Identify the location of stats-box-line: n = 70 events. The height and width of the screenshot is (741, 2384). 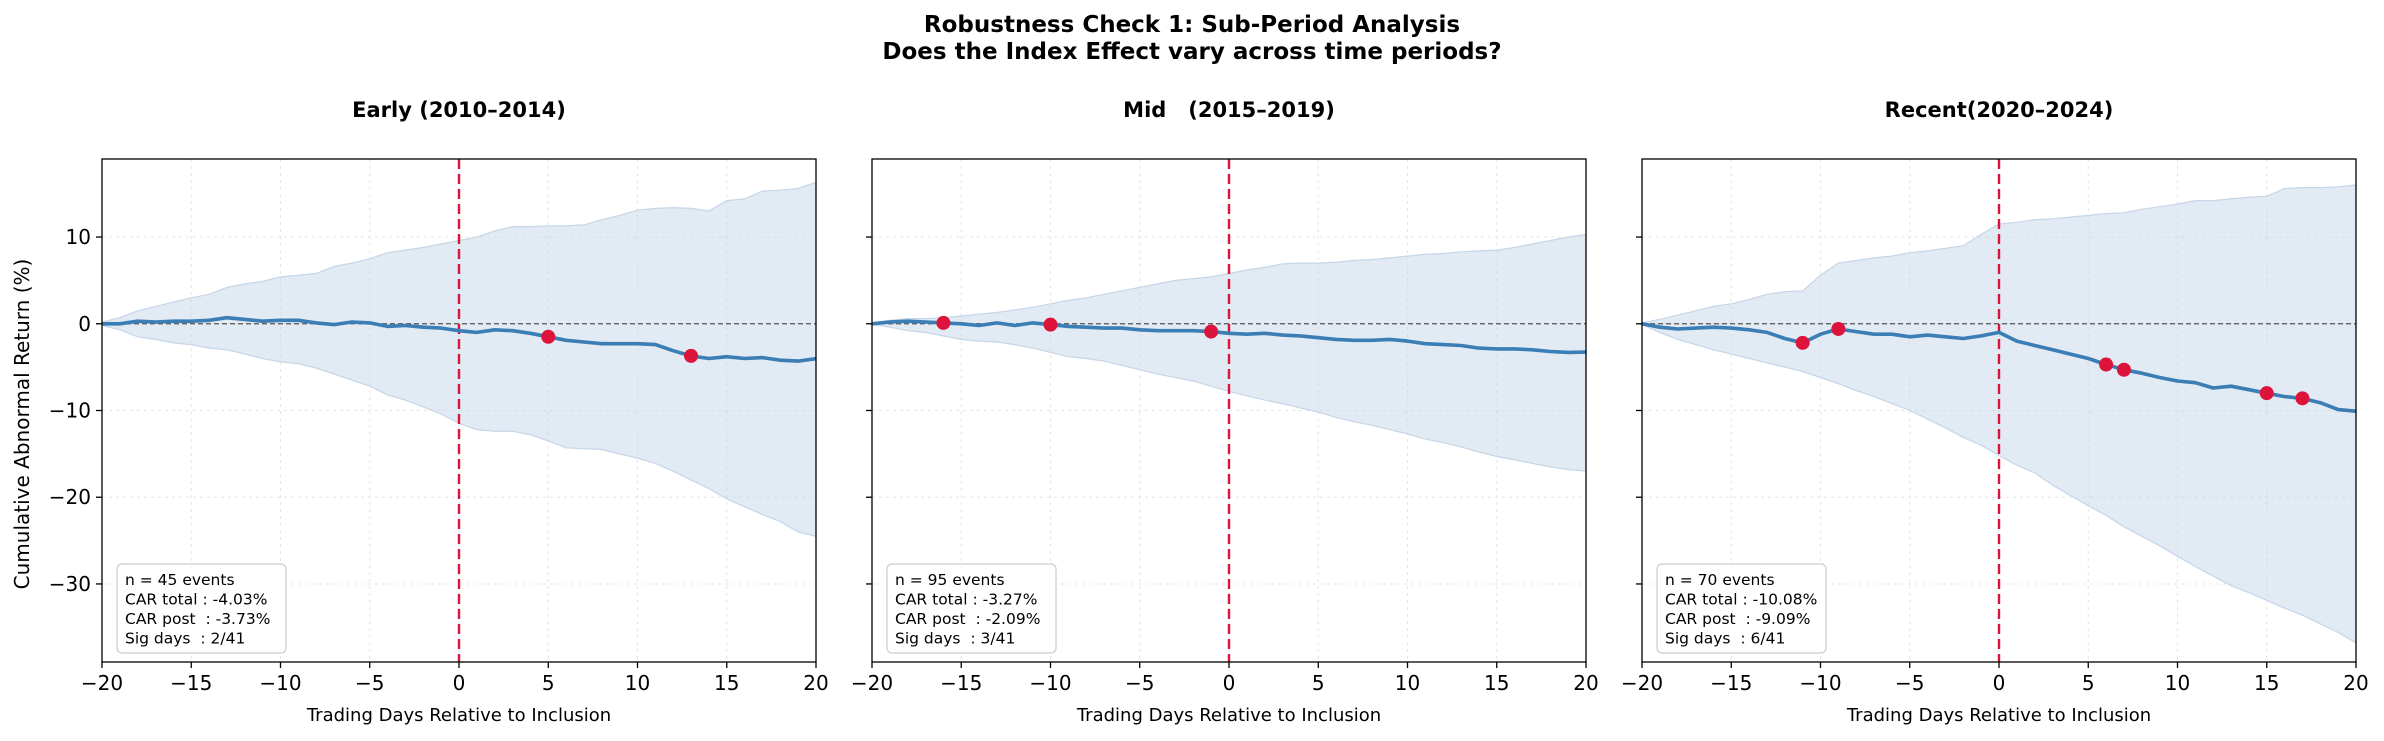
(1720, 580).